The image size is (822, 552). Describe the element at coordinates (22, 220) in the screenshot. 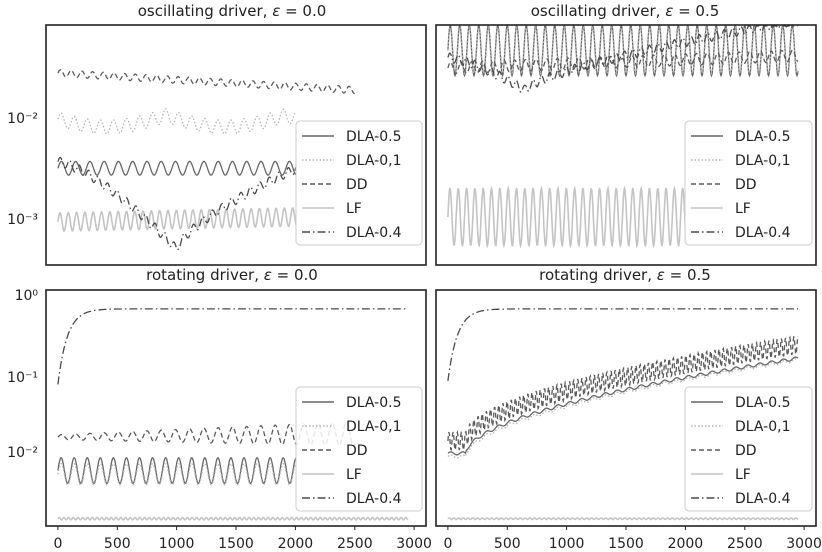

I see `y-tick-label: 10⁻³` at that location.